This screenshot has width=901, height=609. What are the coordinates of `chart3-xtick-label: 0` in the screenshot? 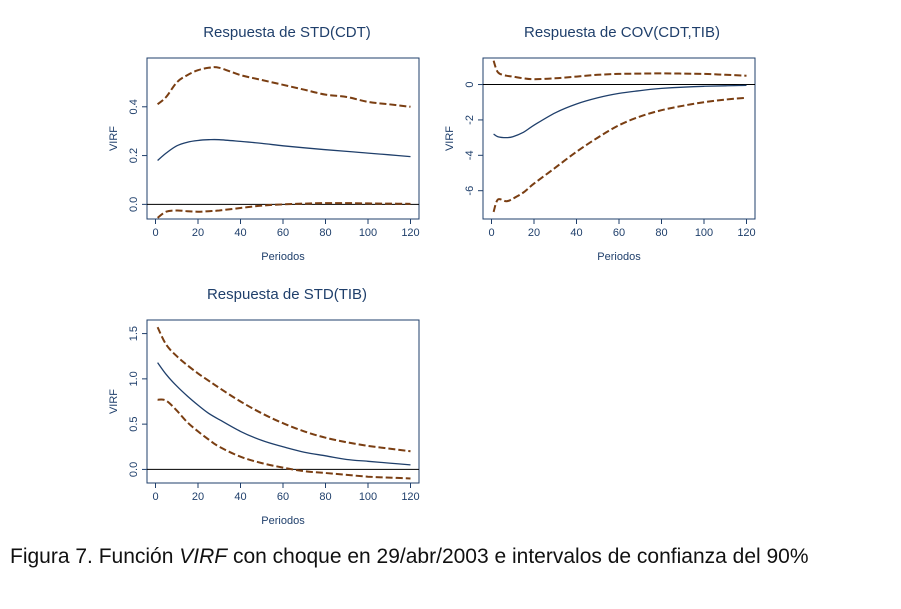 It's located at (155, 497).